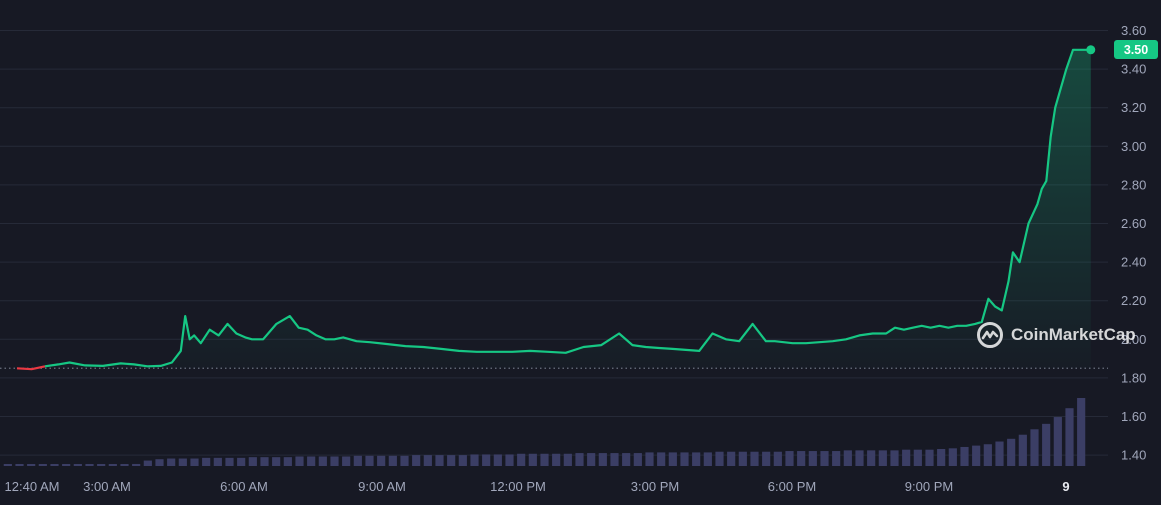 Image resolution: width=1161 pixels, height=505 pixels. I want to click on y-tick-label: 3.40, so click(1133, 69).